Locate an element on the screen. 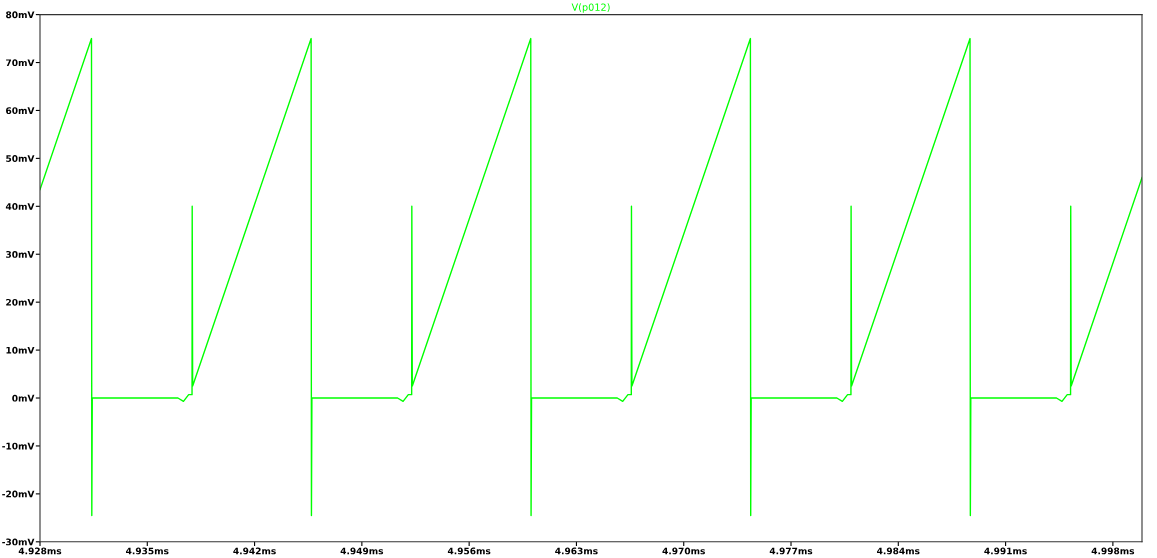  x-tick-label: 4.942ms is located at coordinates (254, 551).